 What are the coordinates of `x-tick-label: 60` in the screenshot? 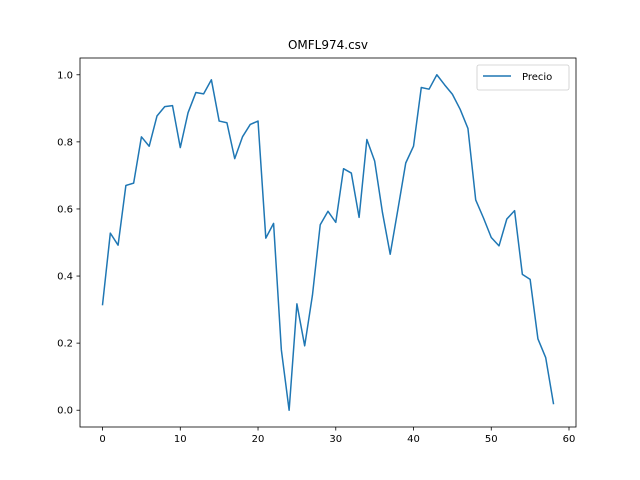 It's located at (569, 439).